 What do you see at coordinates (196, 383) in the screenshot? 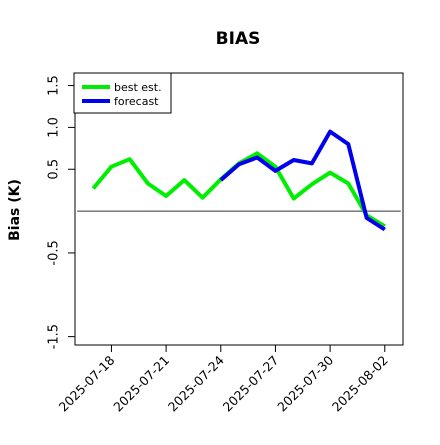
I see `x-tick-label: 2025-07-24` at bounding box center [196, 383].